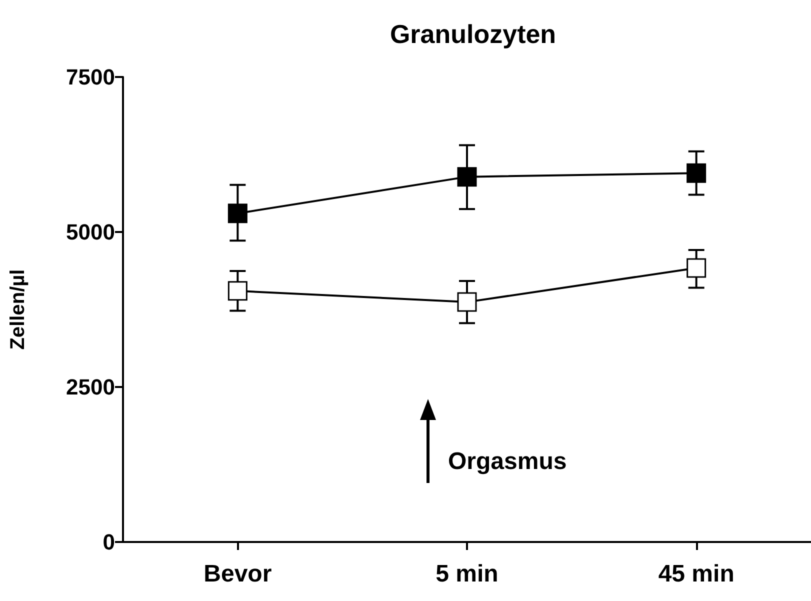 This screenshot has width=811, height=601. I want to click on y-tick-label: 5000, so click(90, 232).